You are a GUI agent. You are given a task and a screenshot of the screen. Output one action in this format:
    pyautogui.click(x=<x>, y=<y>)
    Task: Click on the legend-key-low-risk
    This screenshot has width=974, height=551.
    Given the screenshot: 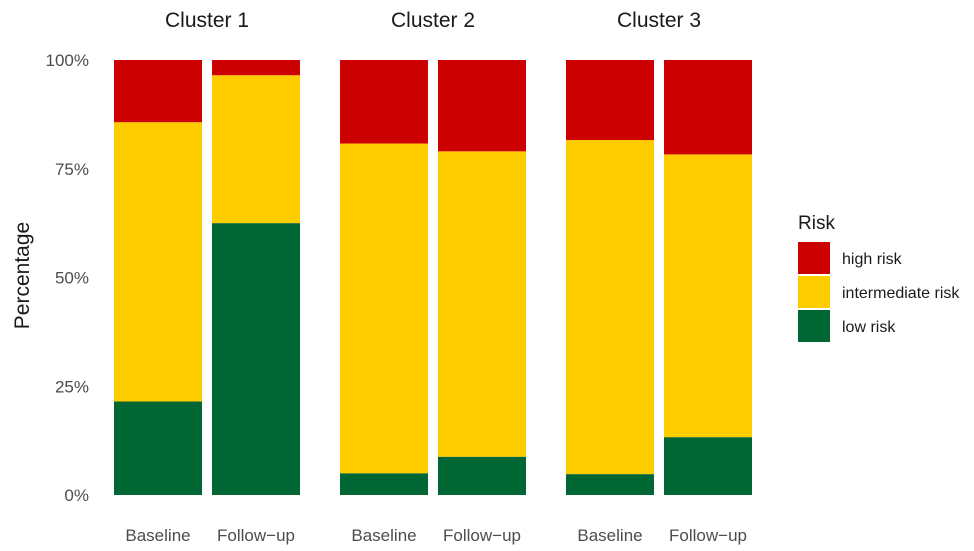 What is the action you would take?
    pyautogui.click(x=814, y=326)
    